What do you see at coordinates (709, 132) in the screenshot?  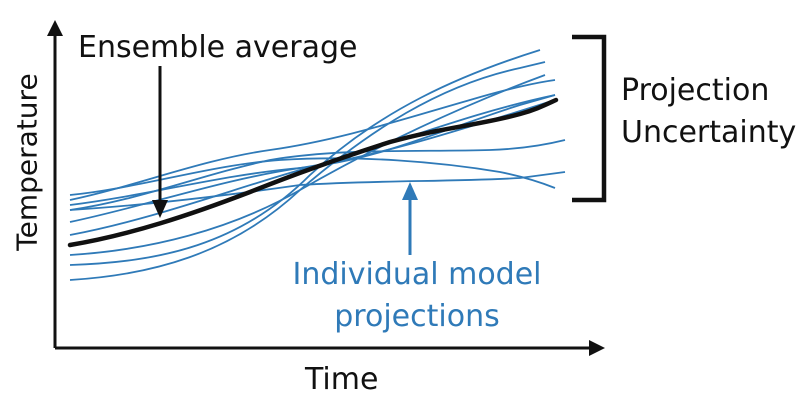 I see `uncertainty-label-line2: Uncertainty` at bounding box center [709, 132].